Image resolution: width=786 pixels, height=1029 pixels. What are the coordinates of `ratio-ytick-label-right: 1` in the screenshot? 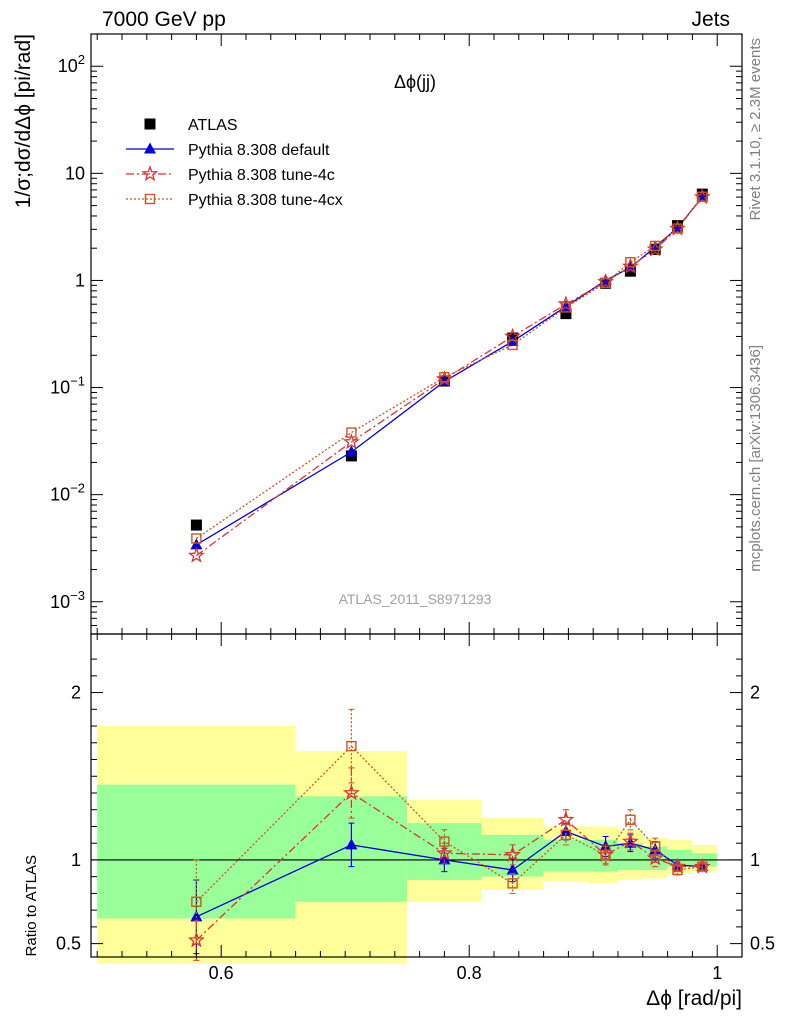 It's located at (755, 860).